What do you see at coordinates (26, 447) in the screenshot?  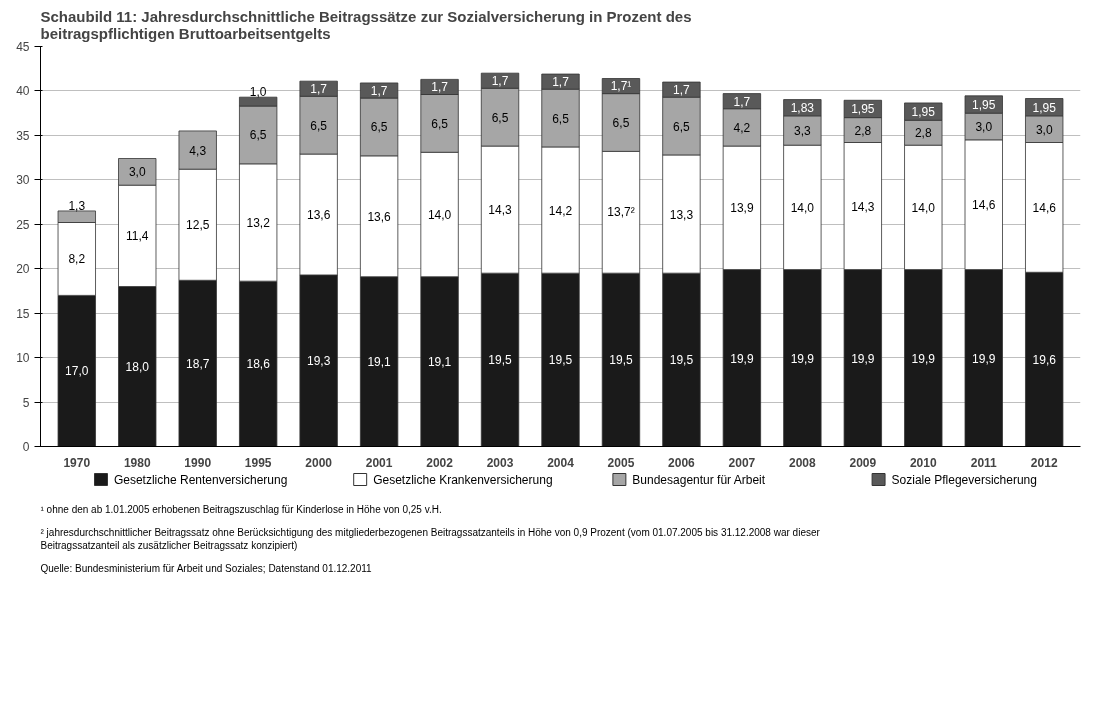 I see `y-tick-label: 0` at bounding box center [26, 447].